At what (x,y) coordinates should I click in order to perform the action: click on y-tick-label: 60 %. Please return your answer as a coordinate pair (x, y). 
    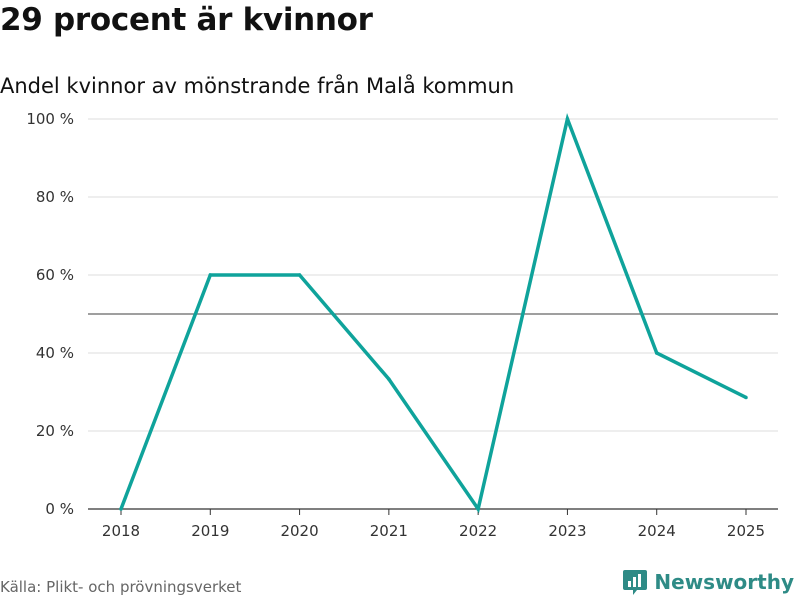
    Looking at the image, I should click on (55, 275).